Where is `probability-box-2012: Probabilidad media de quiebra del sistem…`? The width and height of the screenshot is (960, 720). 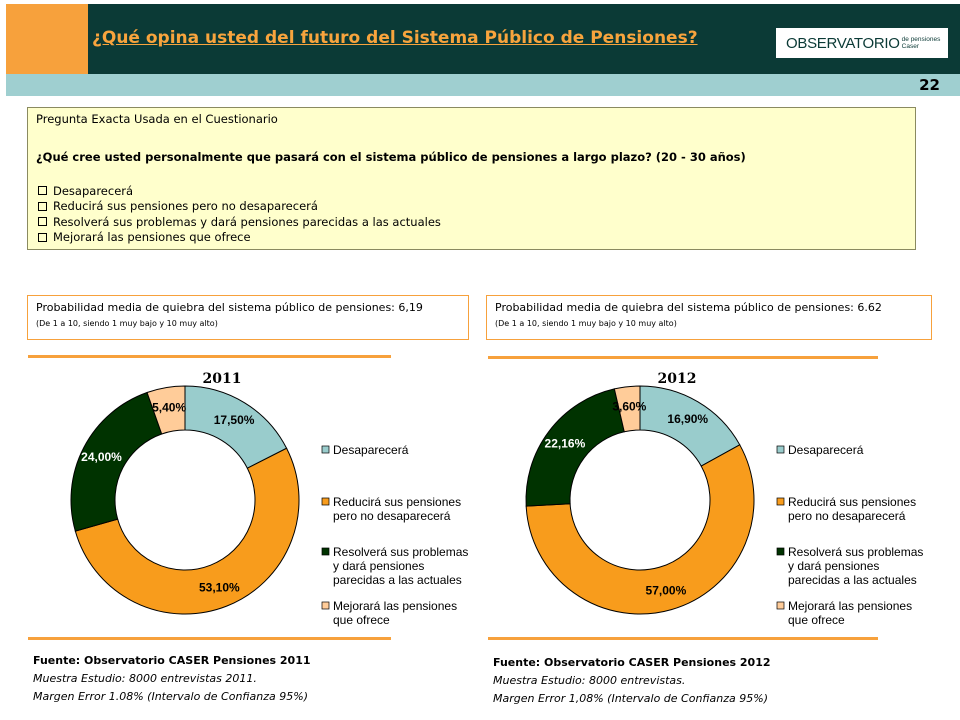 probability-box-2012: Probabilidad media de quiebra del sistem… is located at coordinates (709, 317).